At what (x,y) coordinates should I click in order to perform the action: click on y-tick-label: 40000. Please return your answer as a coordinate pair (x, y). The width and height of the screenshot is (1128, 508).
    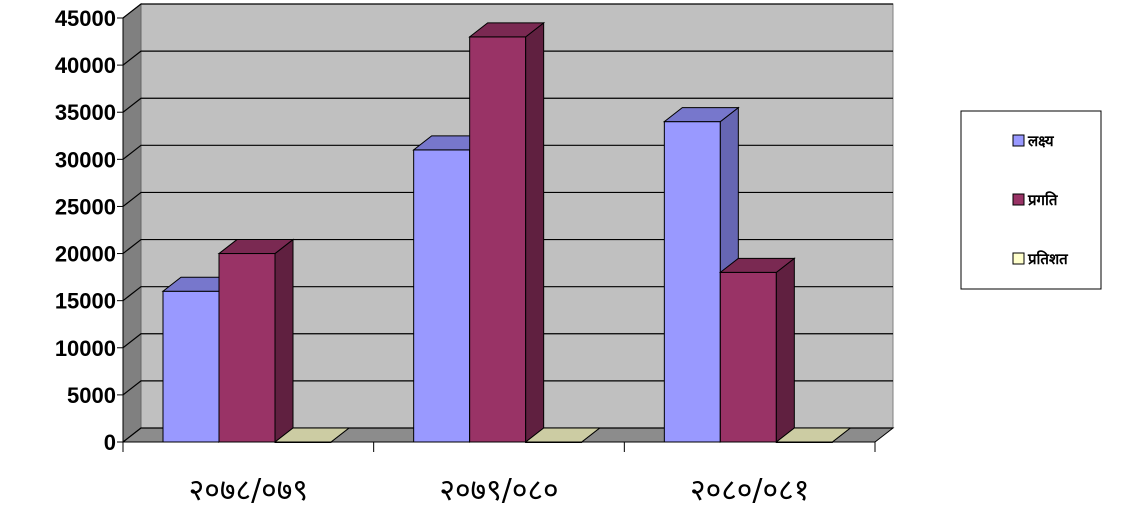
    Looking at the image, I should click on (85, 65).